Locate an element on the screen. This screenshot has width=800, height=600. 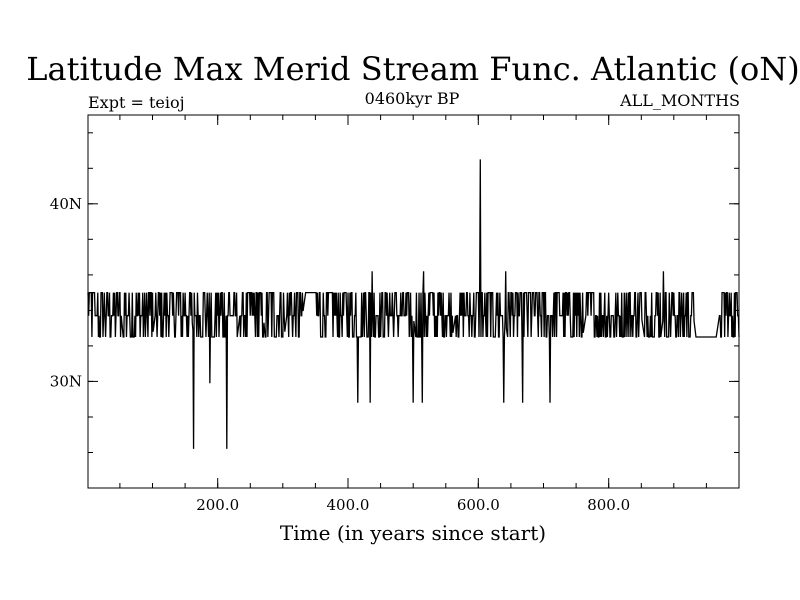
experiment-label: Expt = teioj is located at coordinates (136, 102).